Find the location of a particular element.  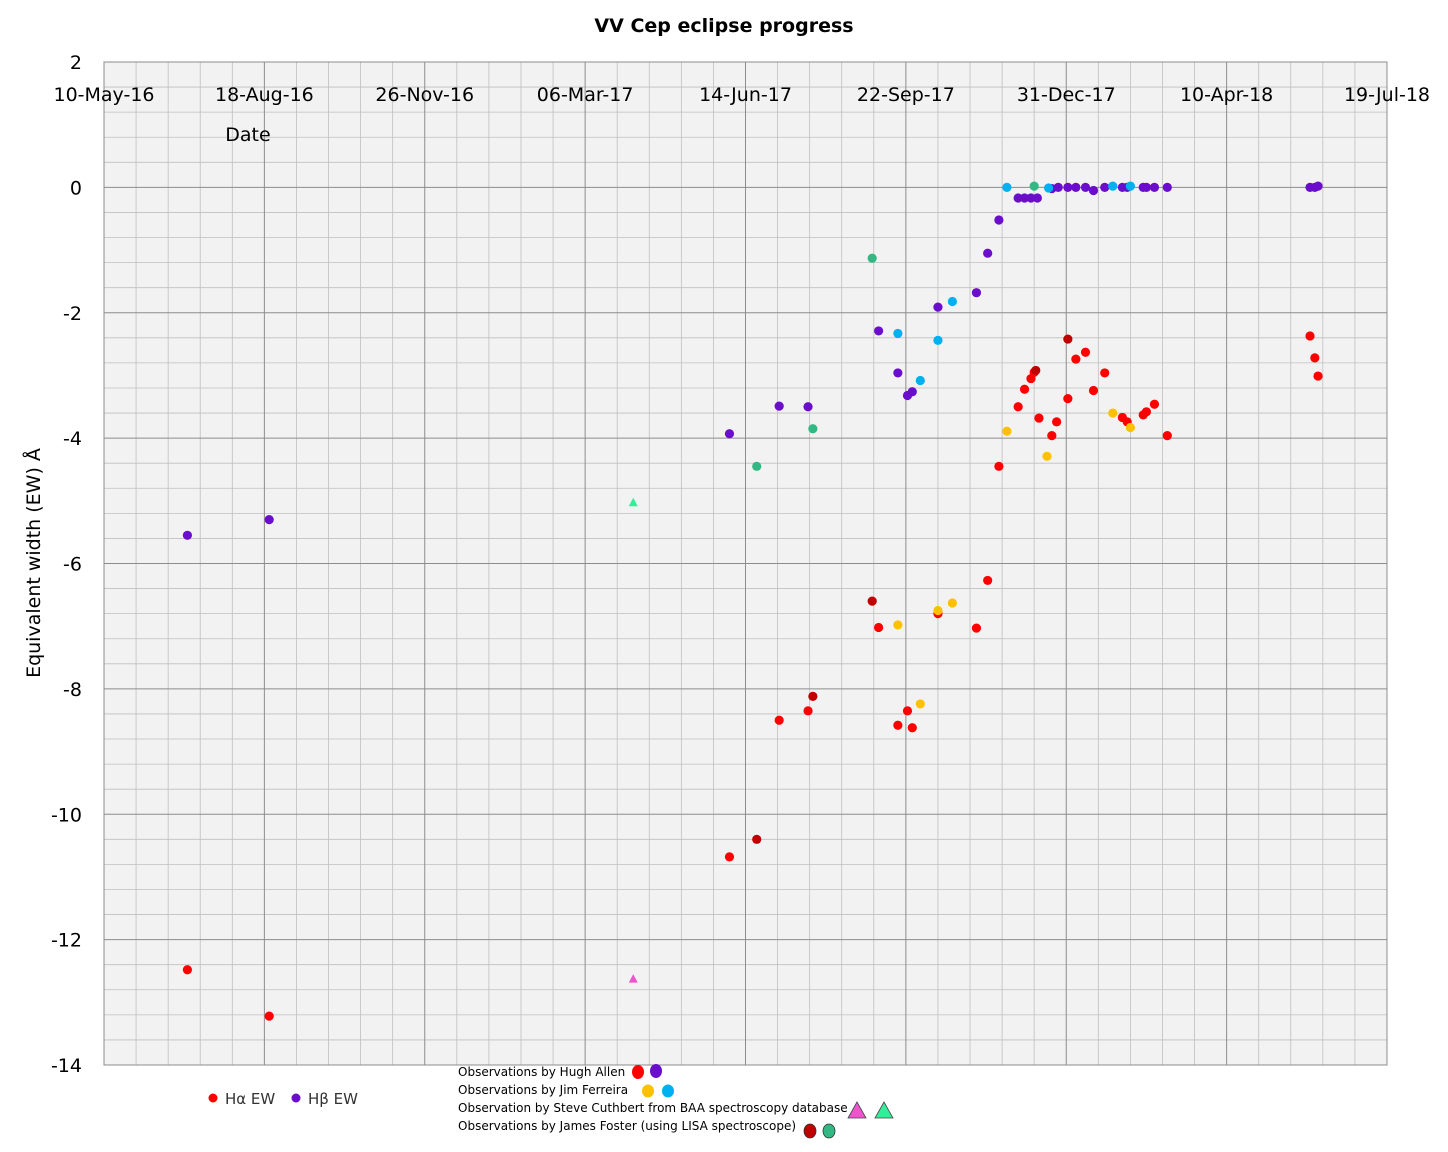

y-axis-label: Equivalent width (EW) Å is located at coordinates (33, 563).